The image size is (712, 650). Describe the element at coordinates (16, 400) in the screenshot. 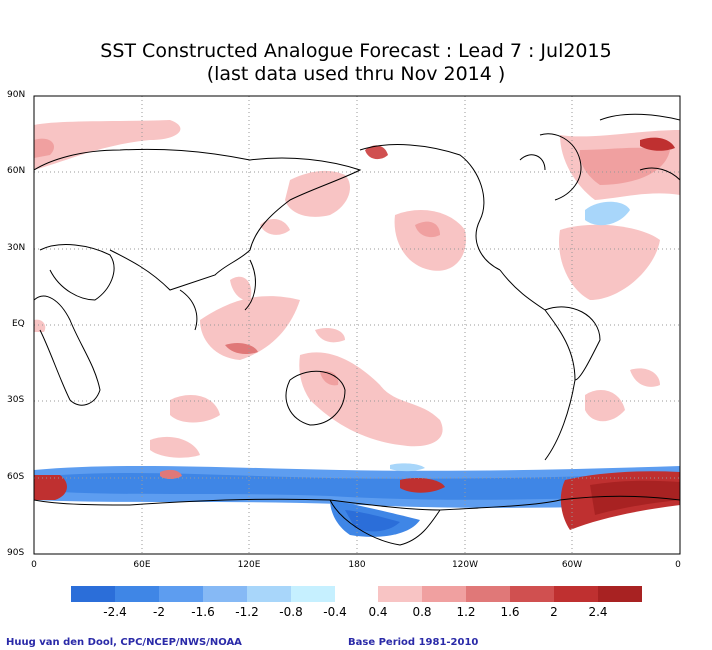

I see `lat-label-30s: 30S` at that location.